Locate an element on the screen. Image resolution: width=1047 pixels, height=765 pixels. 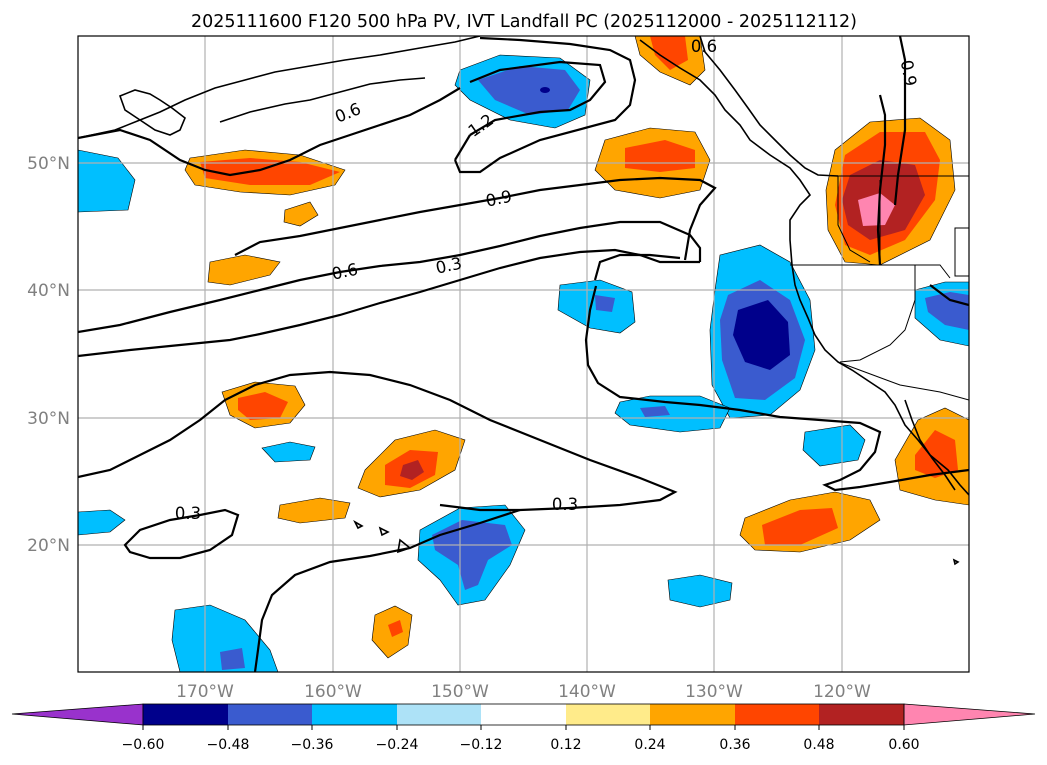
colorbar-tick-label: −0.36 is located at coordinates (312, 745).